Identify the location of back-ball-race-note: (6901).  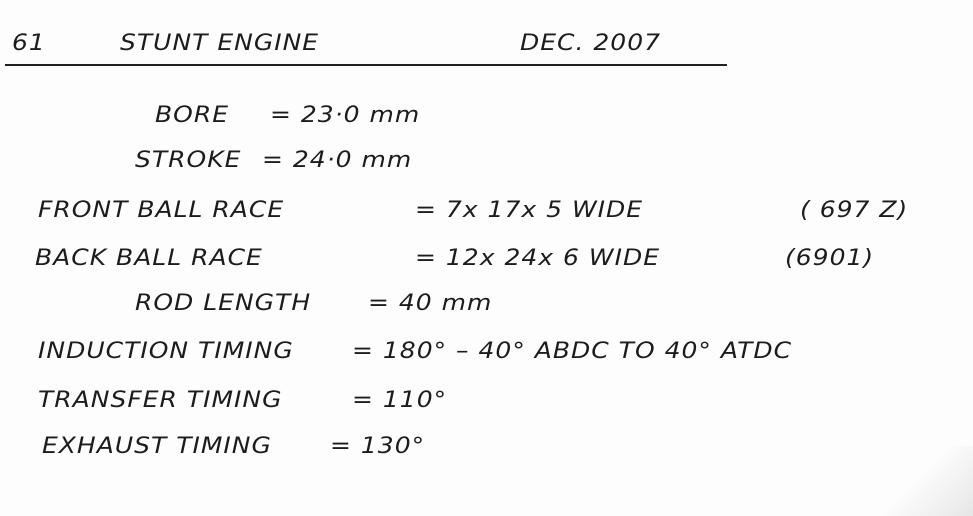
(830, 257).